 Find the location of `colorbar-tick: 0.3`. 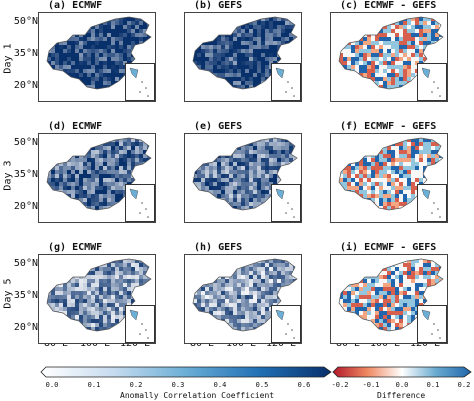

colorbar-tick: 0.3 is located at coordinates (178, 385).